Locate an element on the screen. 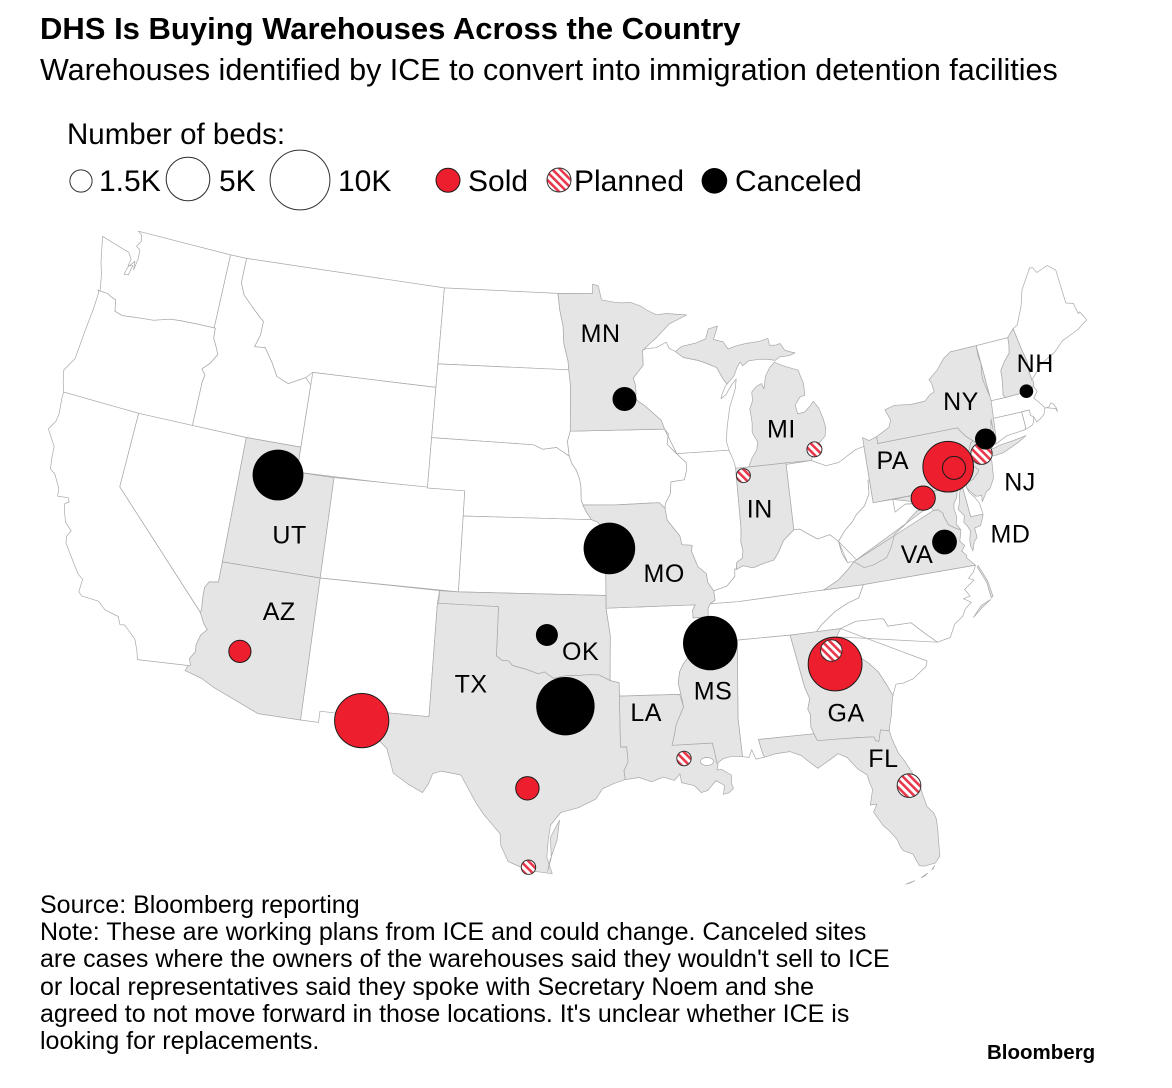 This screenshot has width=1172, height=1088. svg-text: MD is located at coordinates (1011, 534).